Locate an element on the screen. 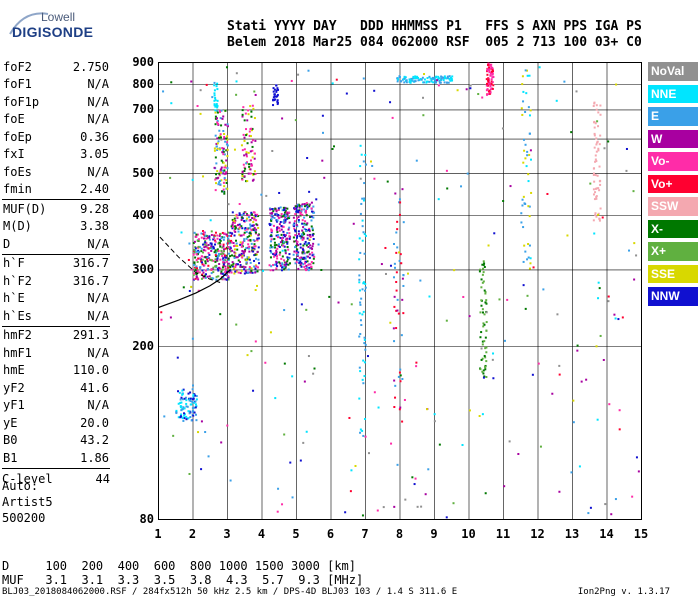 This screenshot has width=700, height=600. param-value: 316.7 is located at coordinates (90, 280).